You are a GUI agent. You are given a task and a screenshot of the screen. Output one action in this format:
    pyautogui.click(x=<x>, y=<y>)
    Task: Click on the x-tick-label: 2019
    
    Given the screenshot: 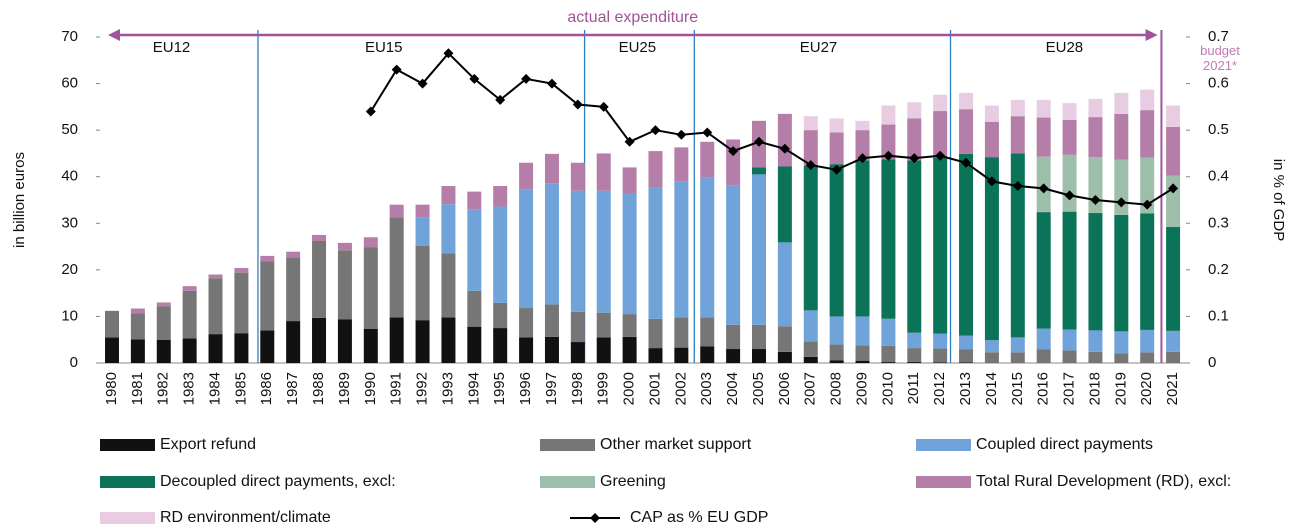 What is the action you would take?
    pyautogui.click(x=1120, y=388)
    